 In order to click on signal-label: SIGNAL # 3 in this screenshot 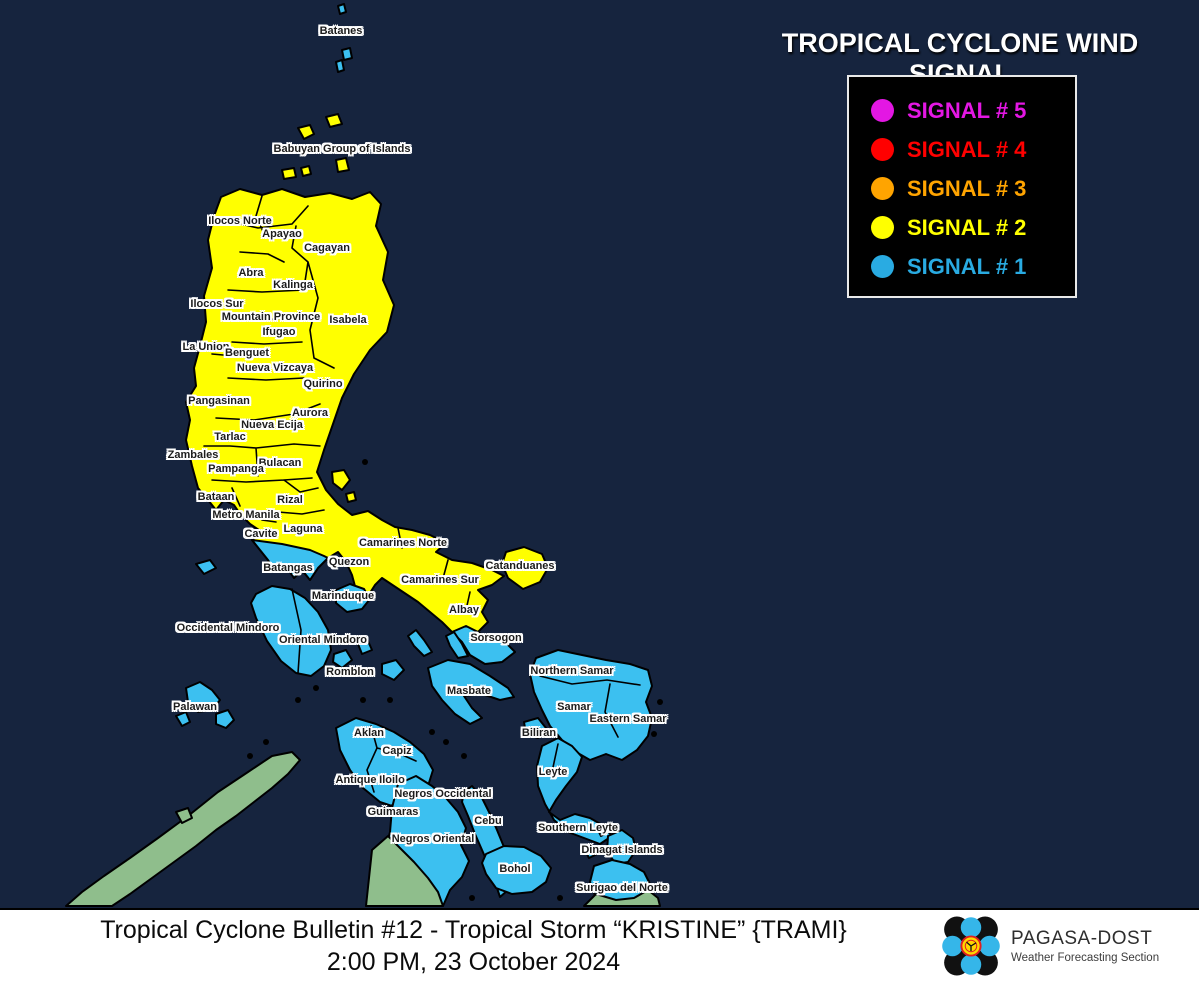, I will do `click(967, 188)`.